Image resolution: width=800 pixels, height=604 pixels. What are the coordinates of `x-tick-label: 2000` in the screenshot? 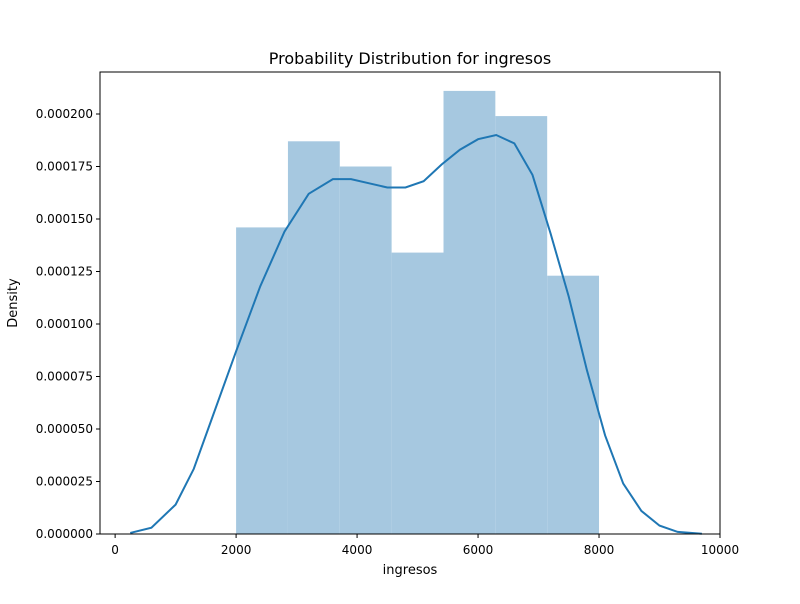 It's located at (236, 550).